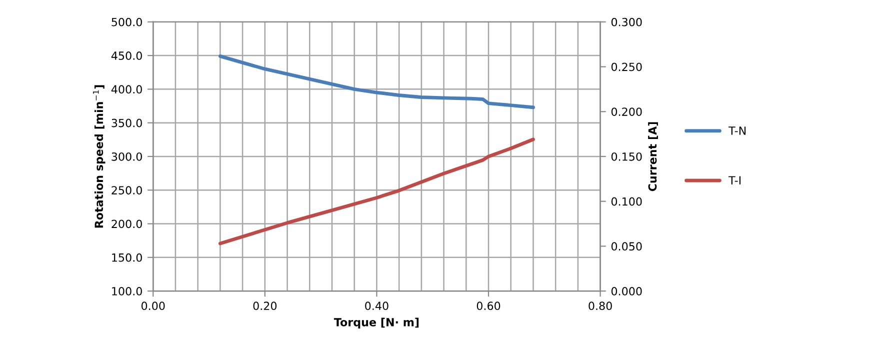 The height and width of the screenshot is (342, 870). What do you see at coordinates (488, 306) in the screenshot?
I see `x-tick-label: 0.60` at bounding box center [488, 306].